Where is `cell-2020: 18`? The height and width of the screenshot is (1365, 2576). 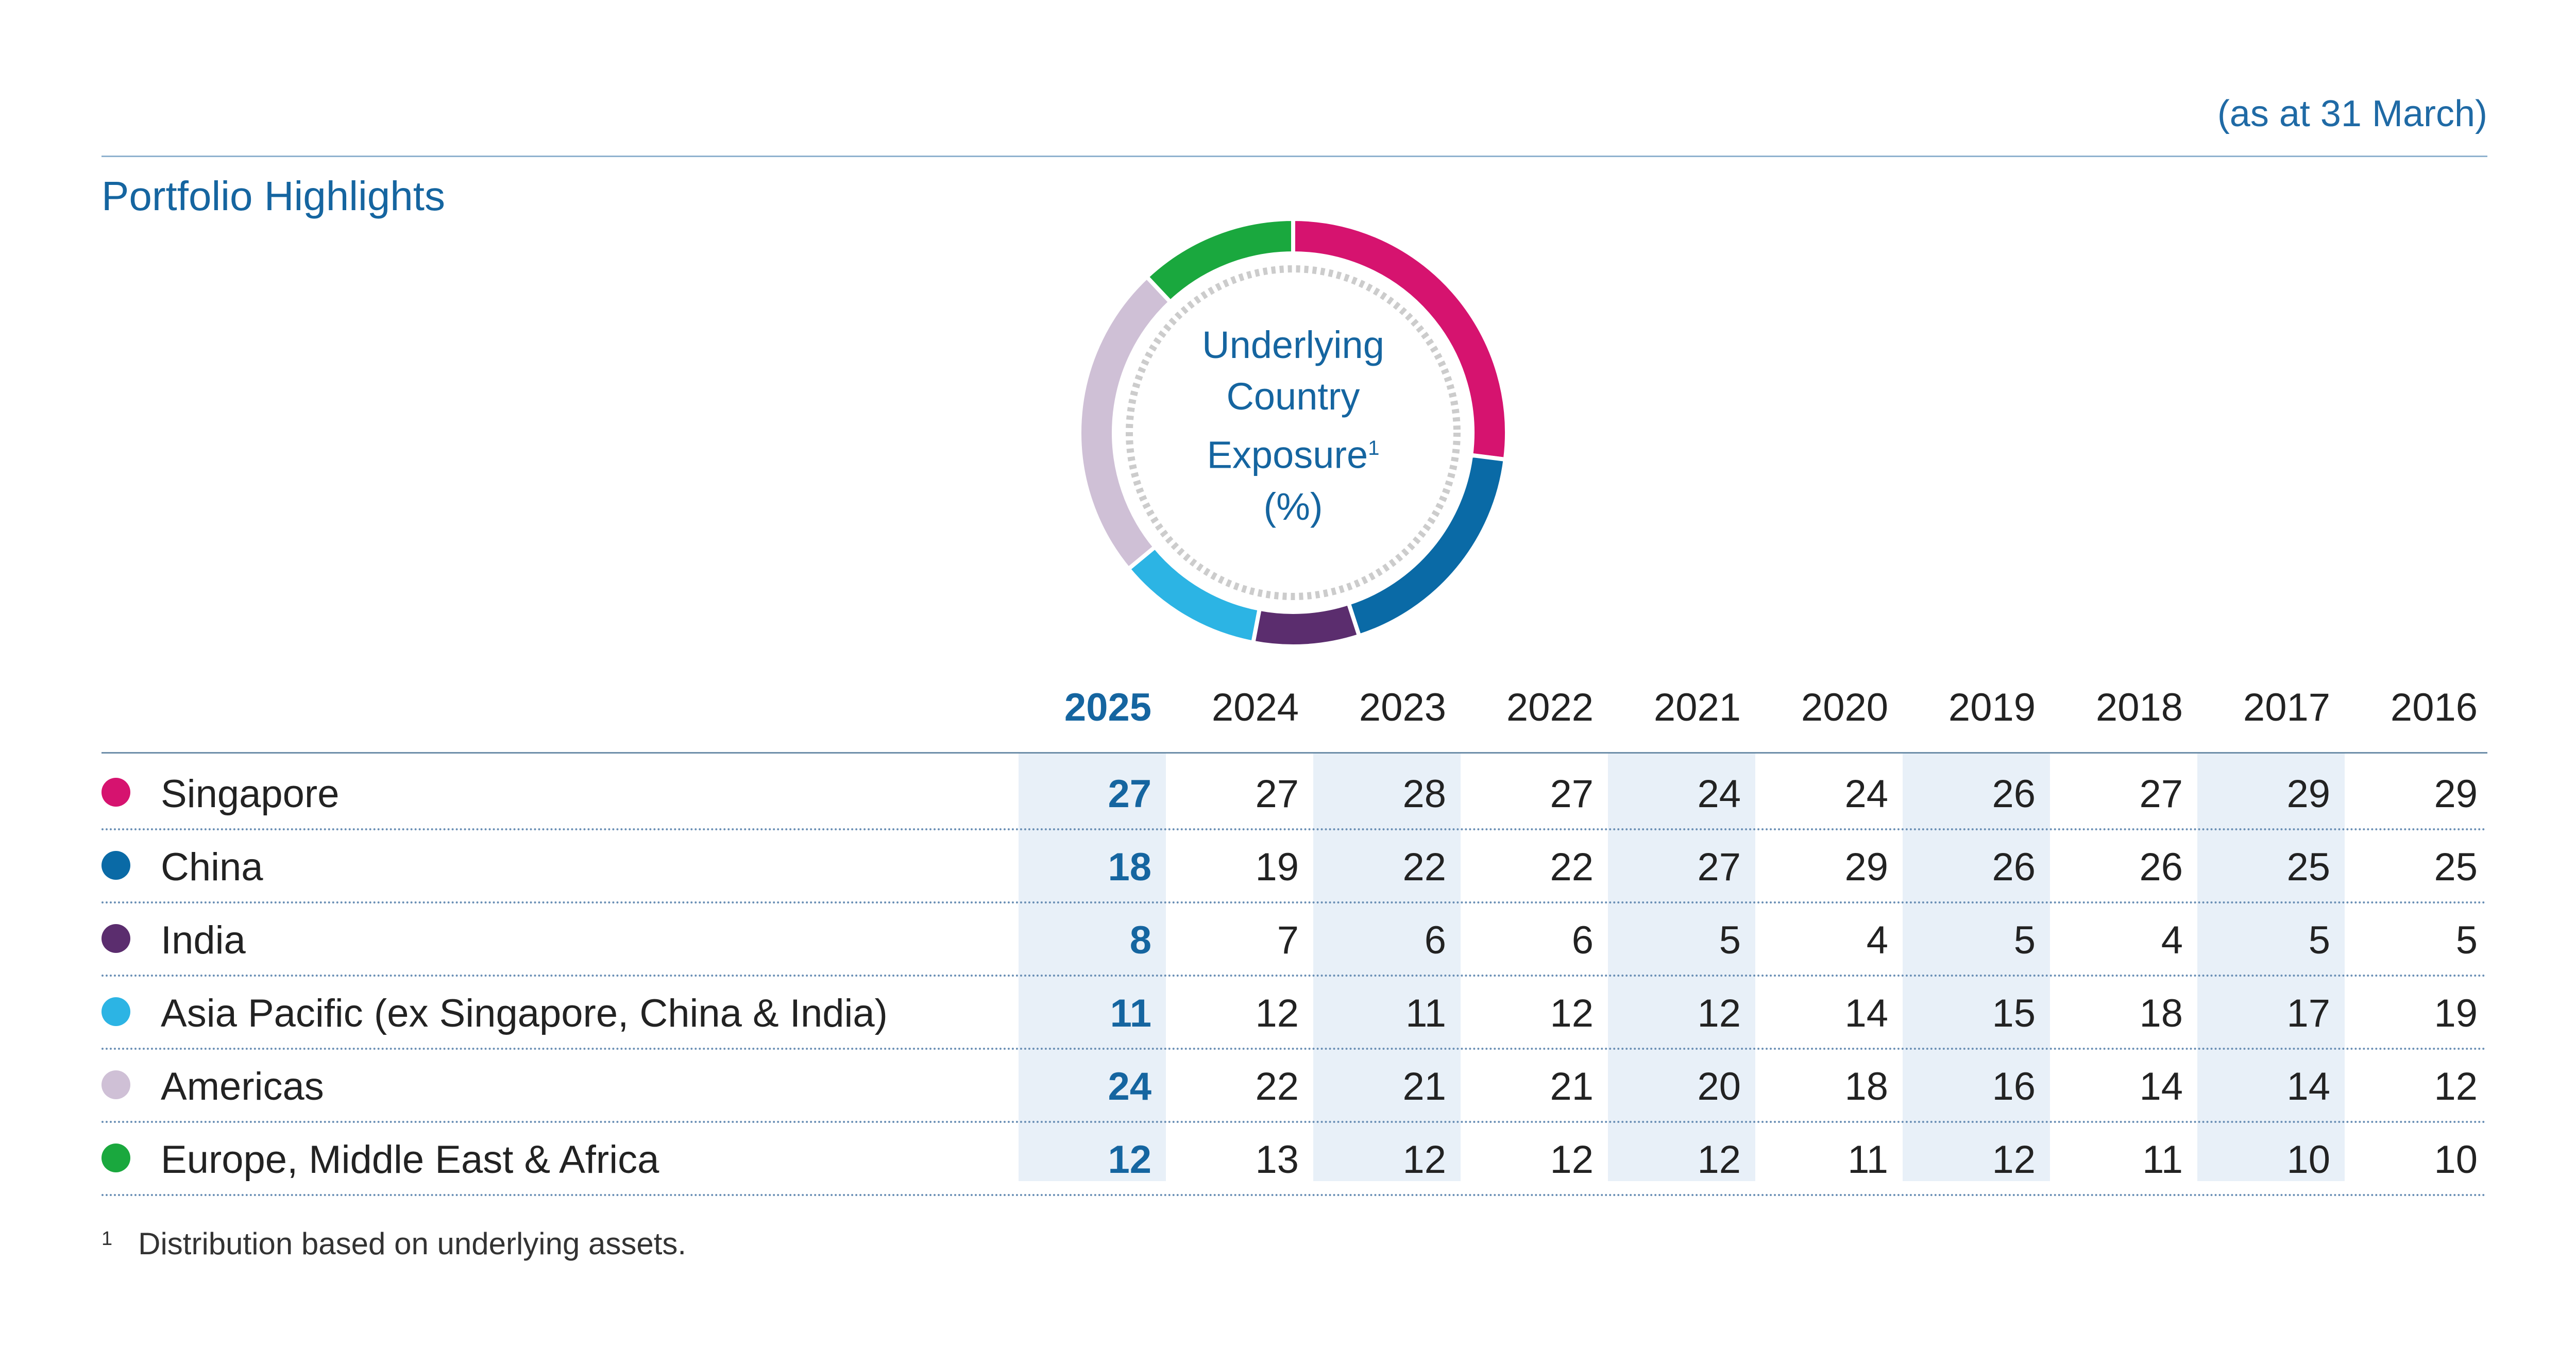 cell-2020: 18 is located at coordinates (1866, 1086).